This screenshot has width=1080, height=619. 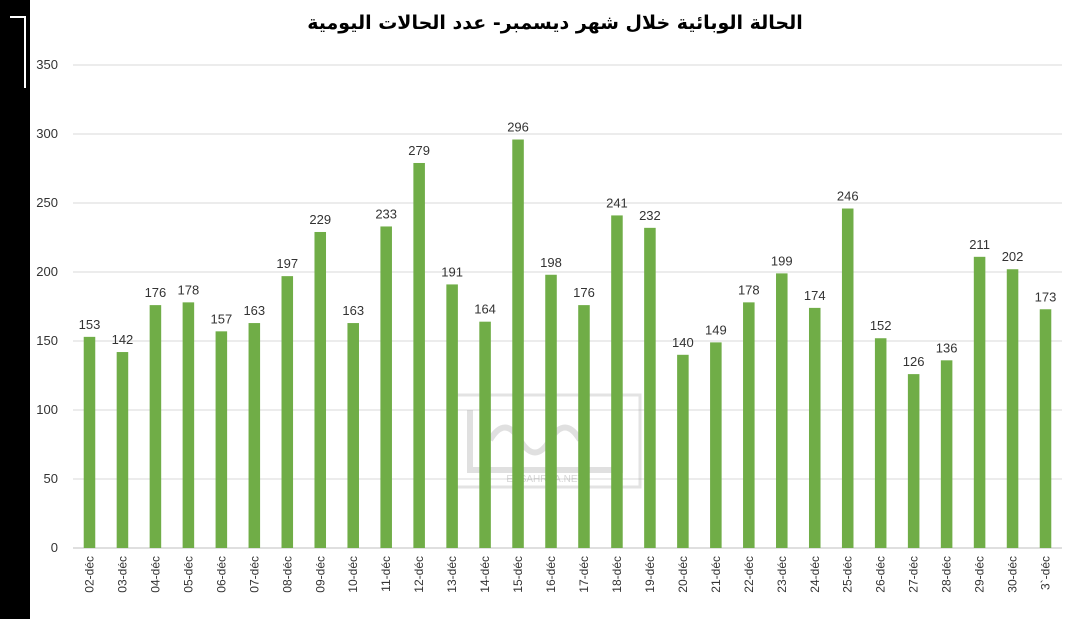 What do you see at coordinates (47, 202) in the screenshot?
I see `y-tick-label: 250` at bounding box center [47, 202].